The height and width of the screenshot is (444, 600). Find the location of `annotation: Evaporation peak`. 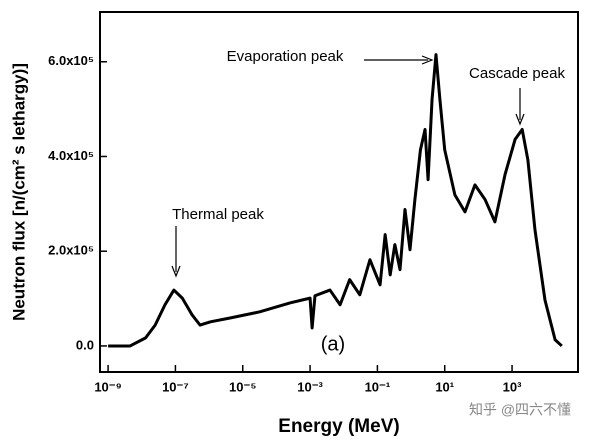

annotation: Evaporation peak is located at coordinates (285, 56).